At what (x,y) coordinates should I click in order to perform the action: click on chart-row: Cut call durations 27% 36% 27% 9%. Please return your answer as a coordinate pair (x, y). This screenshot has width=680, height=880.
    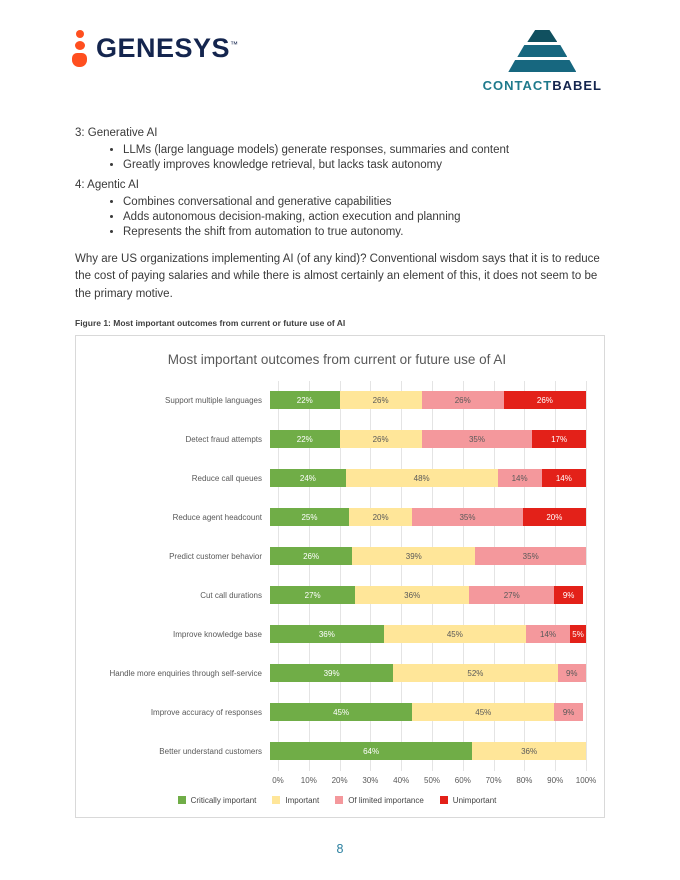
    Looking at the image, I should click on (337, 595).